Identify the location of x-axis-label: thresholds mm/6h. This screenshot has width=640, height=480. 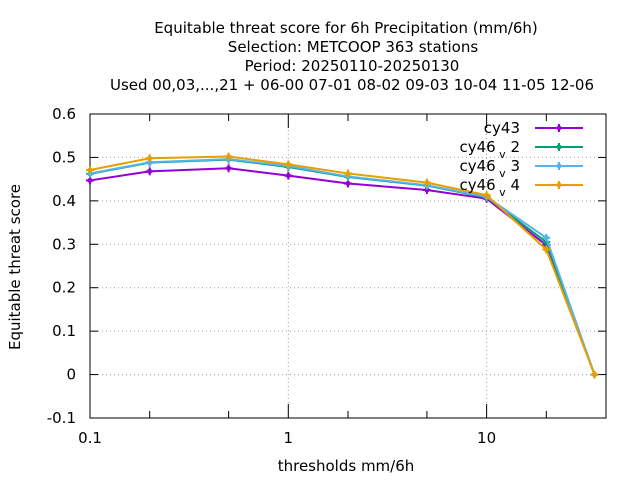
(346, 466).